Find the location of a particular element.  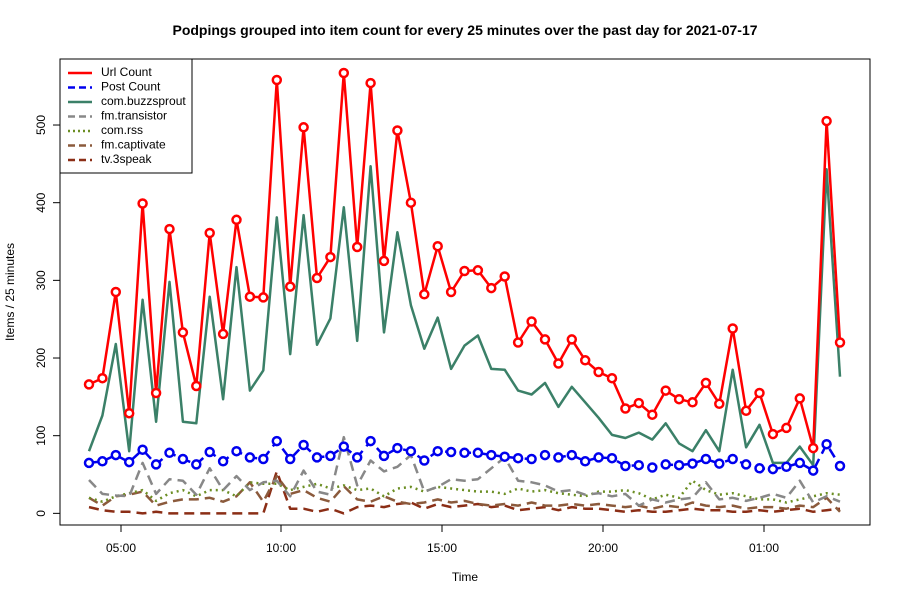

x-tick-label: 01:00 is located at coordinates (764, 548).